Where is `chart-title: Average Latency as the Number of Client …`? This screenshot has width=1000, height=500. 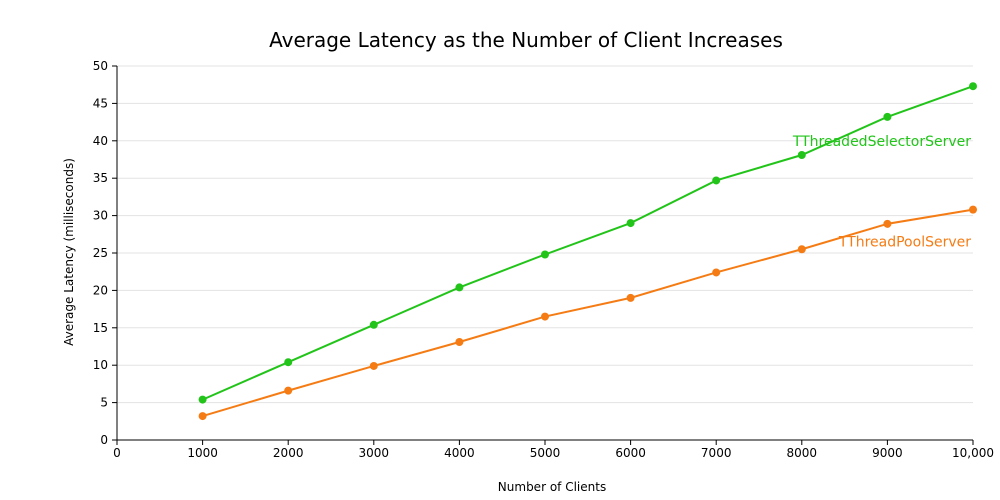
chart-title: Average Latency as the Number of Client … is located at coordinates (526, 40).